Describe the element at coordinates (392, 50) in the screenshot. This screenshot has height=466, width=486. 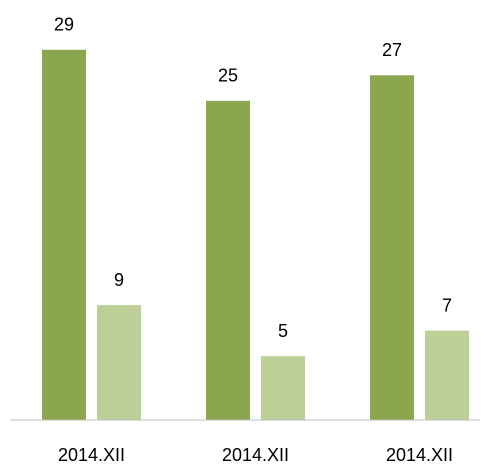
I see `data-label: 27` at that location.